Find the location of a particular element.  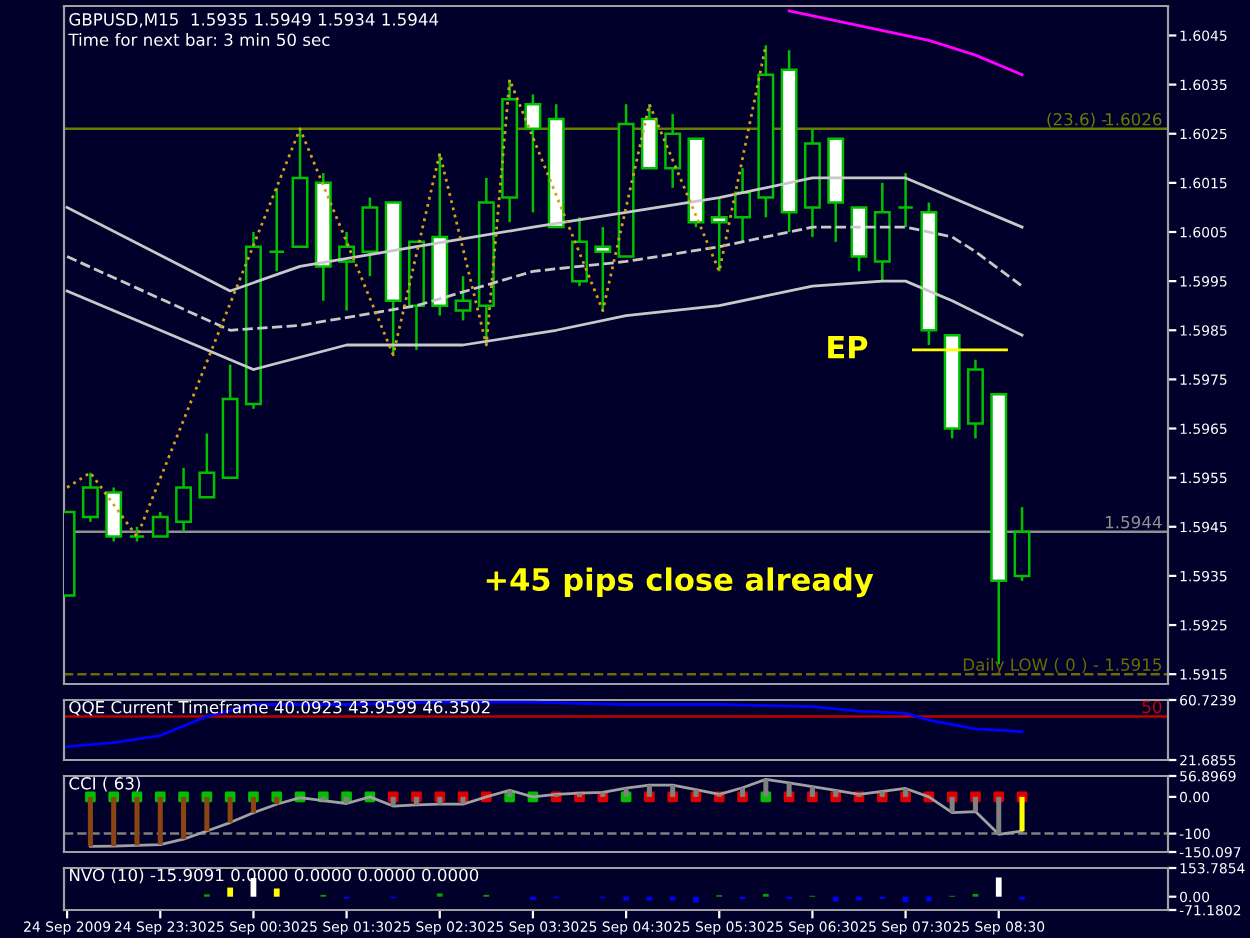

ref-line-label: 1.6026 is located at coordinates (1133, 119).